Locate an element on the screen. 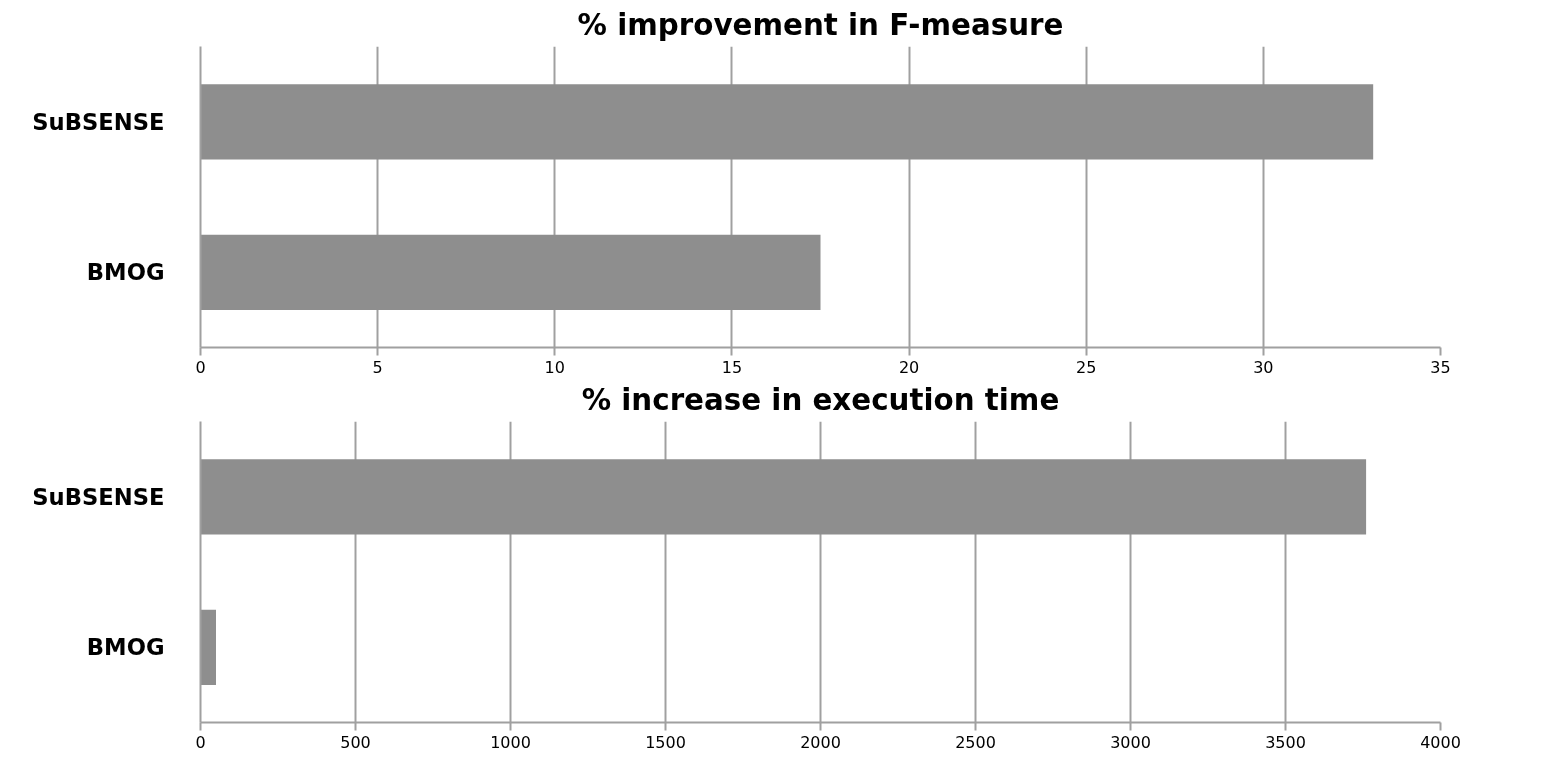 The height and width of the screenshot is (774, 1551). x-tick-label: 35 is located at coordinates (1440, 367).